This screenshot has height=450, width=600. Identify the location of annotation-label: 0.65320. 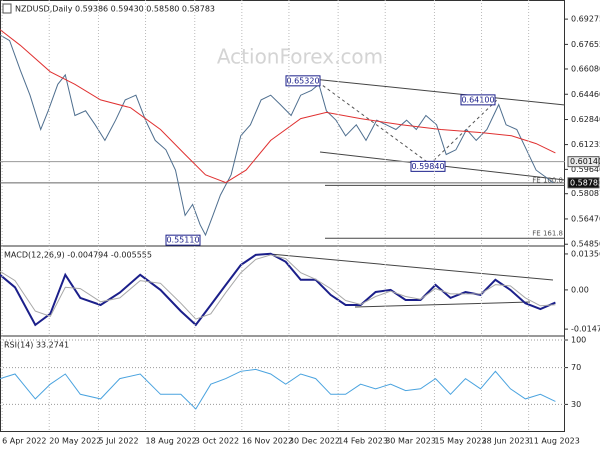
(302, 80).